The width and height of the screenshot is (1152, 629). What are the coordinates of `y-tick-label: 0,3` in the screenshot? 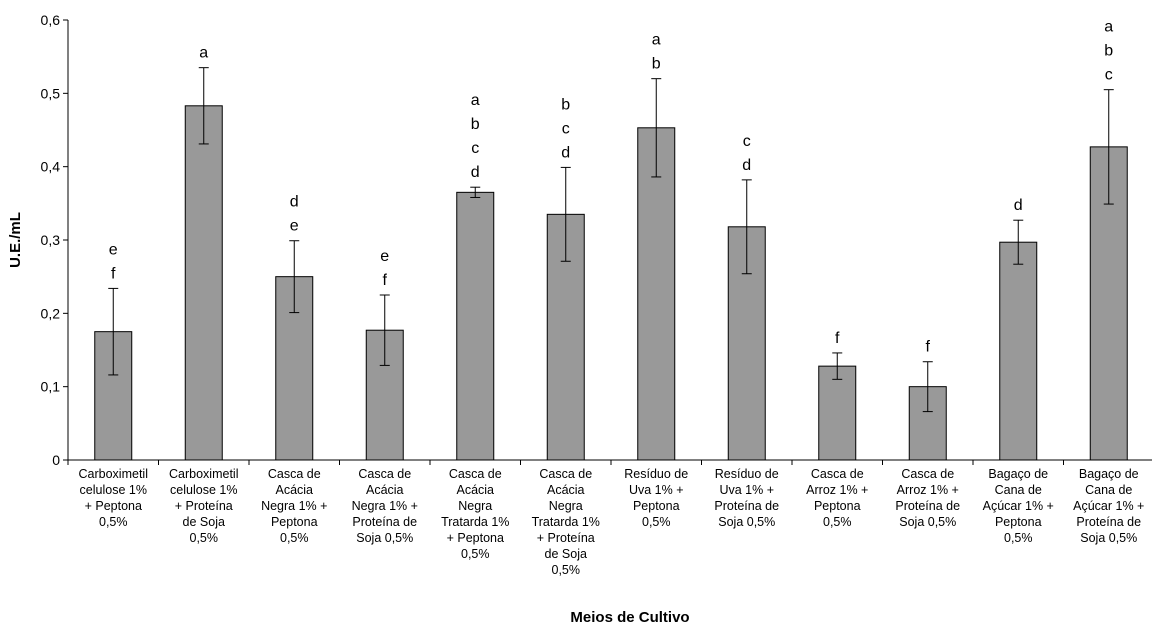 It's located at (51, 240).